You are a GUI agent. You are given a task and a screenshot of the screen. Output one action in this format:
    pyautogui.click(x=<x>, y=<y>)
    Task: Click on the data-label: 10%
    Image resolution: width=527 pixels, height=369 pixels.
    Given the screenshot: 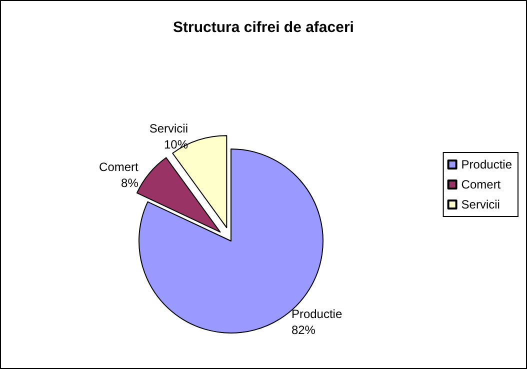 What is the action you would take?
    pyautogui.click(x=176, y=144)
    